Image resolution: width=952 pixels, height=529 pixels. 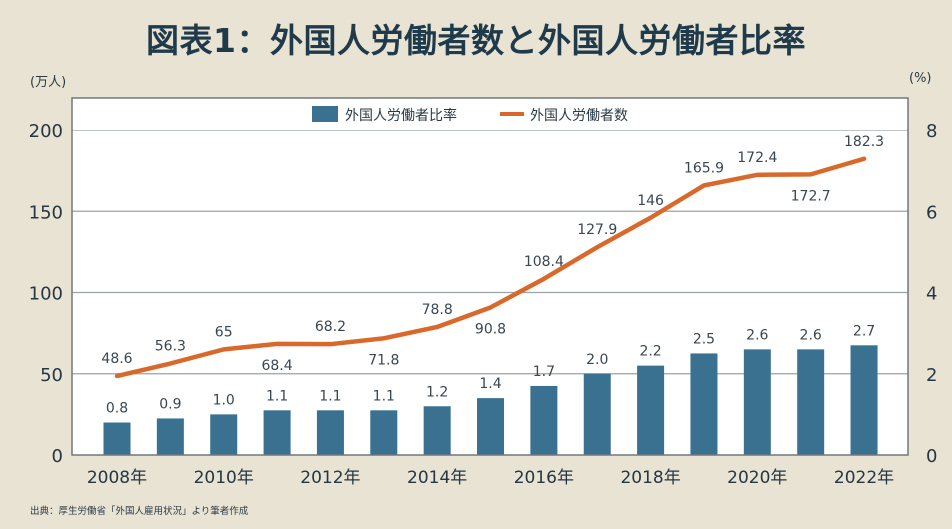 I want to click on bar-data-label: 0.8, so click(x=117, y=409).